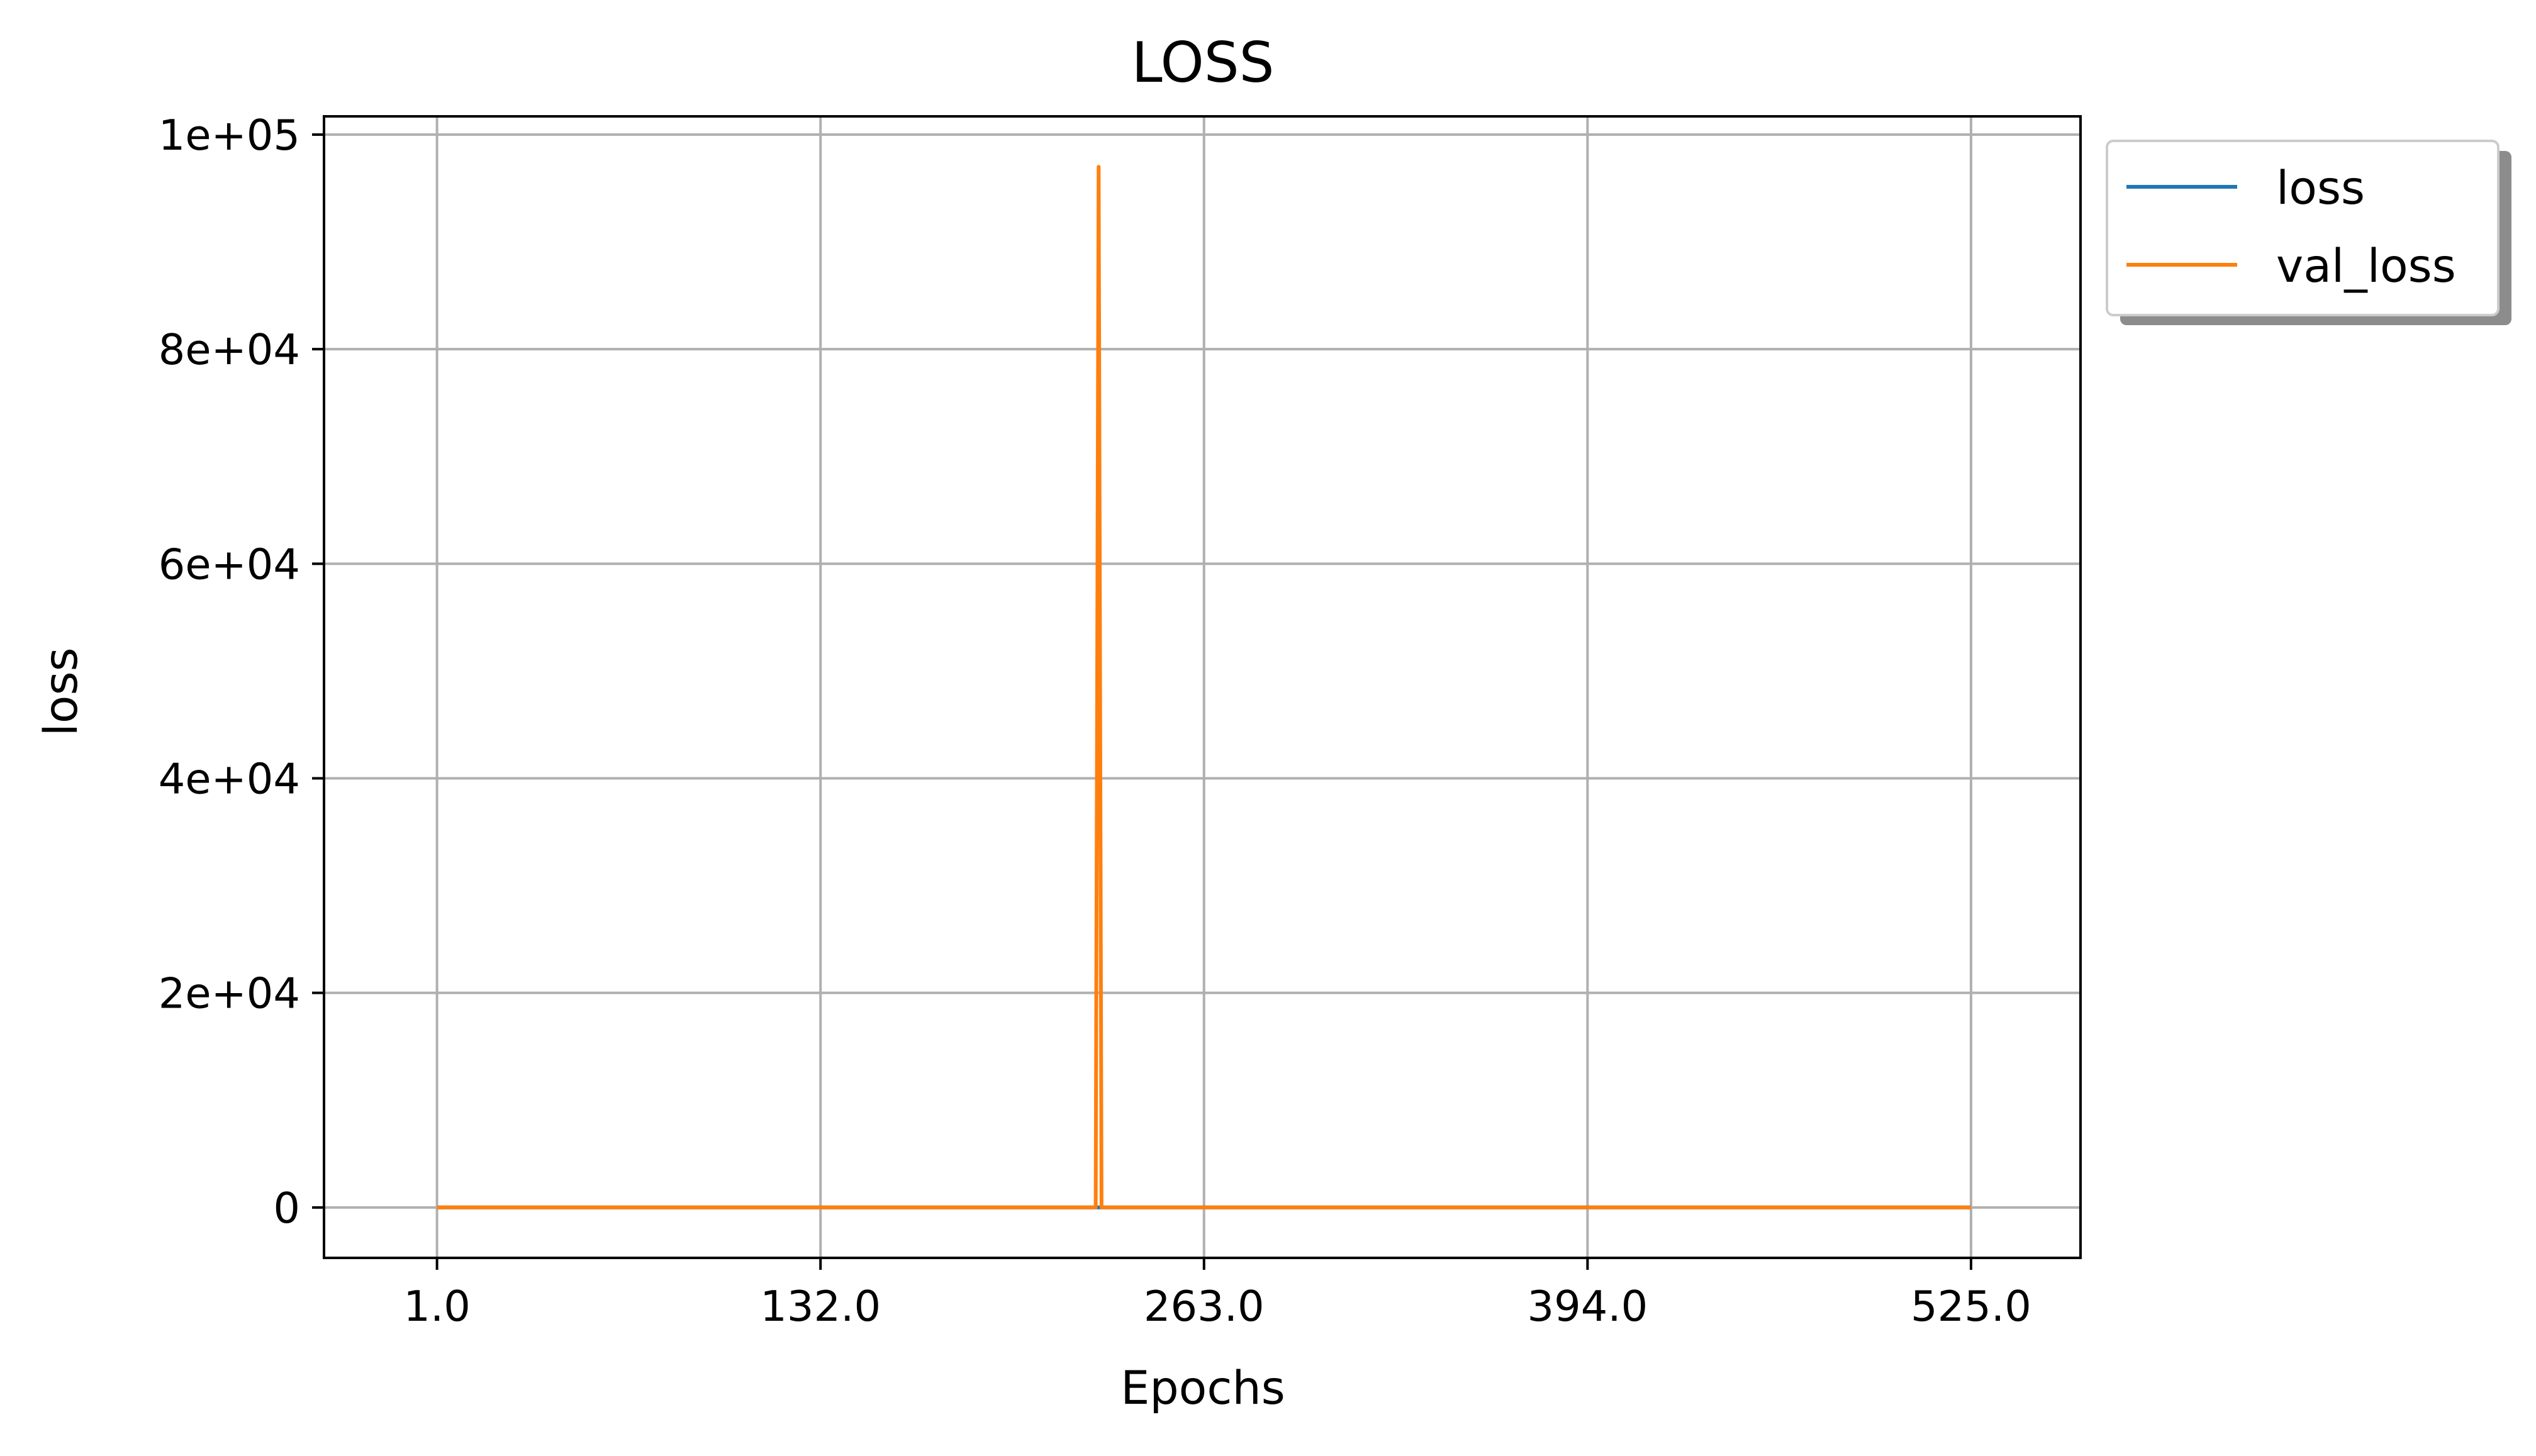 This screenshot has width=2536, height=1456. I want to click on y-axis-title: loss, so click(61, 692).